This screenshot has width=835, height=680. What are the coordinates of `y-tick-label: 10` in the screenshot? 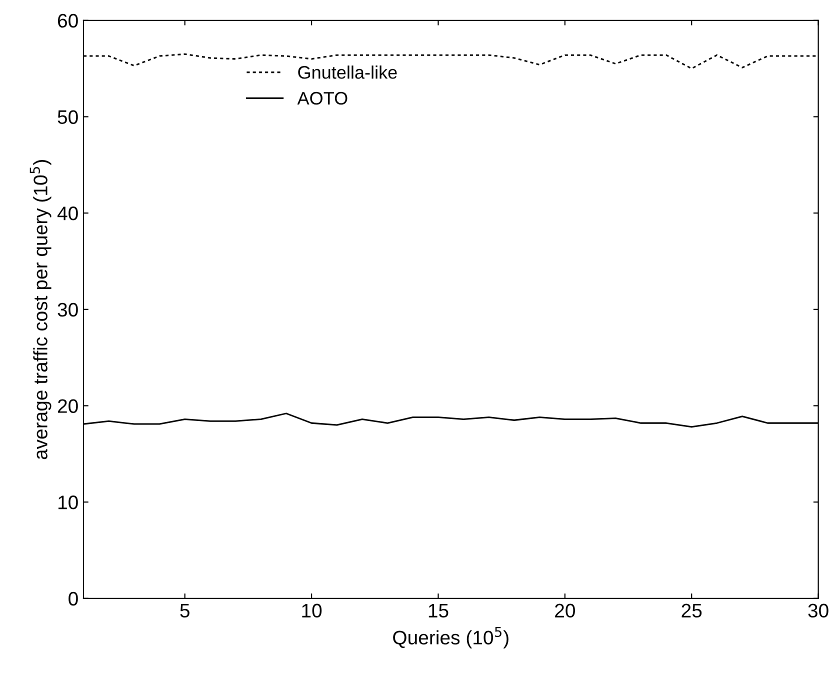 It's located at (68, 503).